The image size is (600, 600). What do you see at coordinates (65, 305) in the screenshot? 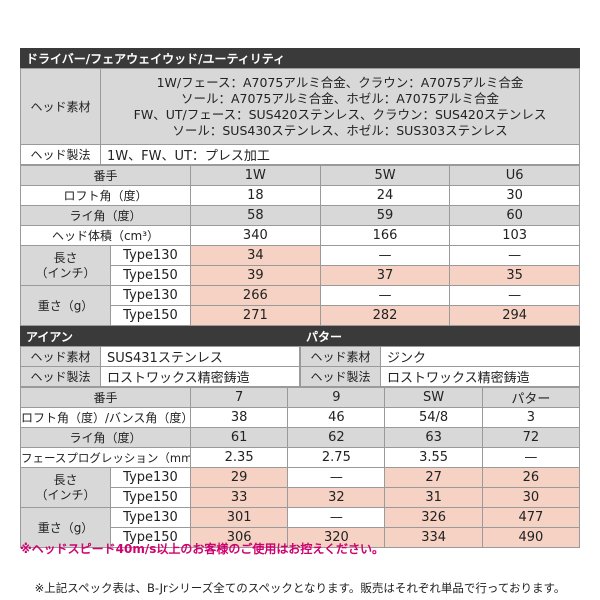
I see `weight-label: 重さ（g）` at bounding box center [65, 305].